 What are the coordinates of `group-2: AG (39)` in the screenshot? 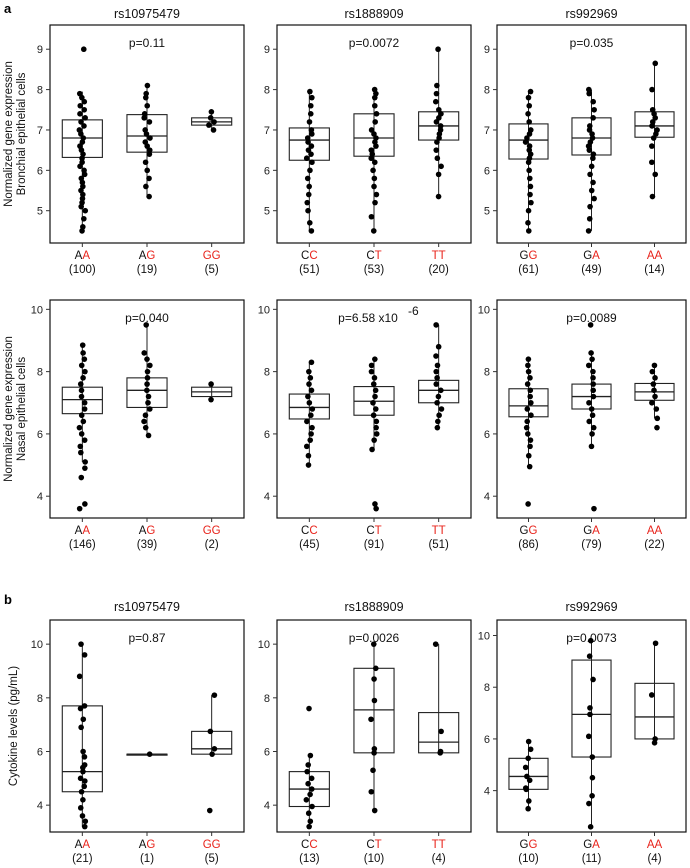 It's located at (147, 436).